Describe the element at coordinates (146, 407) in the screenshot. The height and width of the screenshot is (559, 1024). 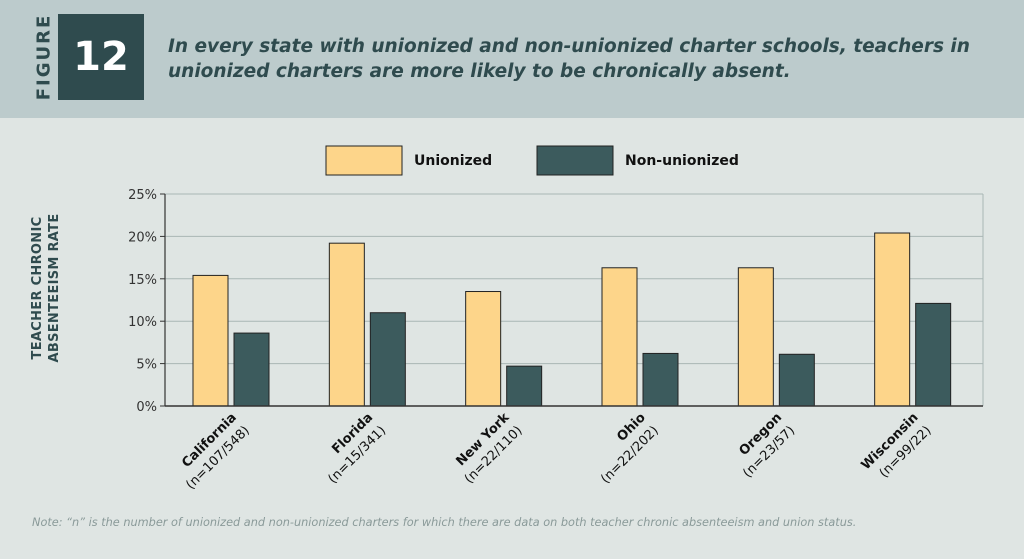
I see `y-tick-label: 0%` at that location.